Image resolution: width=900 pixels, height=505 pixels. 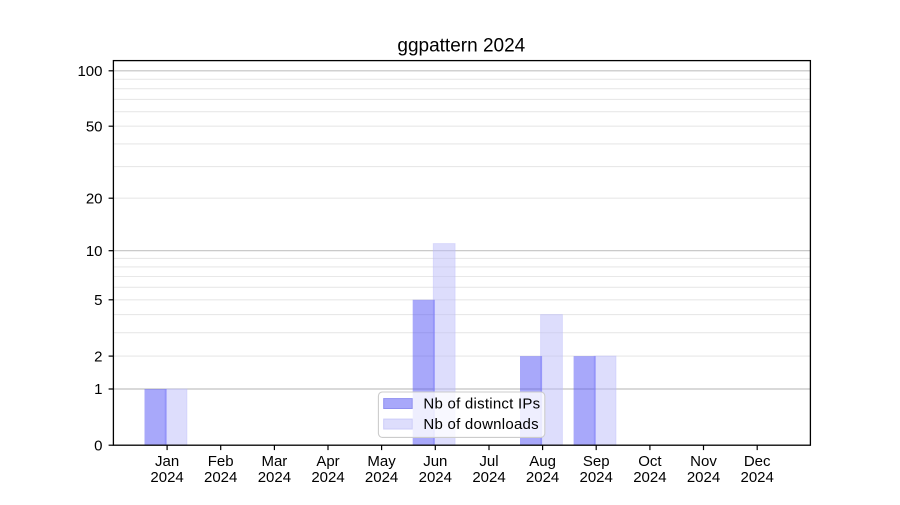 What do you see at coordinates (221, 461) in the screenshot?
I see `svg-text: Feb` at bounding box center [221, 461].